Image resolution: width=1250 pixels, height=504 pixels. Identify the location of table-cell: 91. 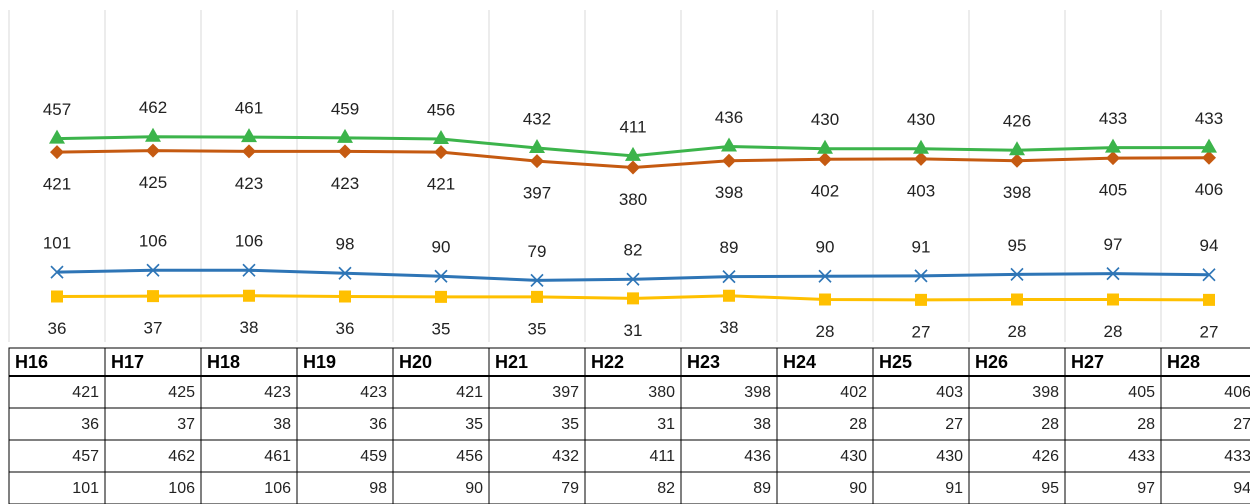
(954, 488).